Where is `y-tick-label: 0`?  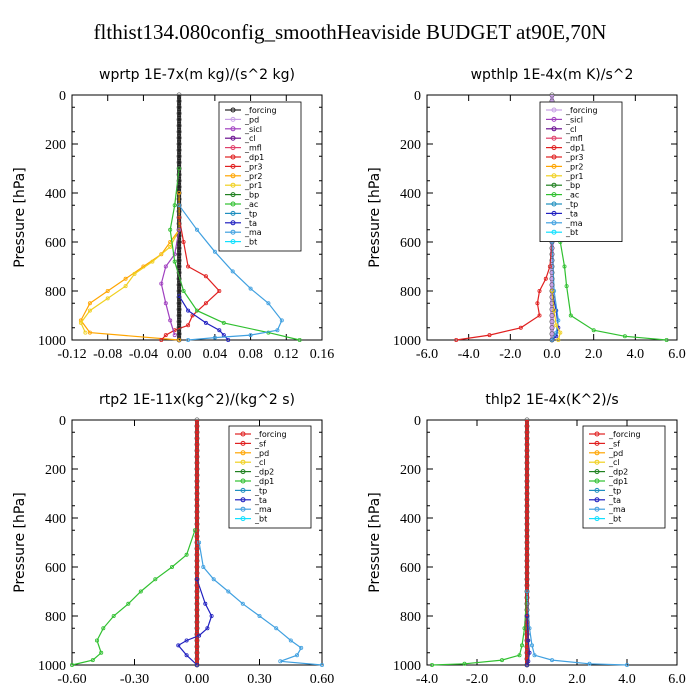
y-tick-label: 0 is located at coordinates (62, 96).